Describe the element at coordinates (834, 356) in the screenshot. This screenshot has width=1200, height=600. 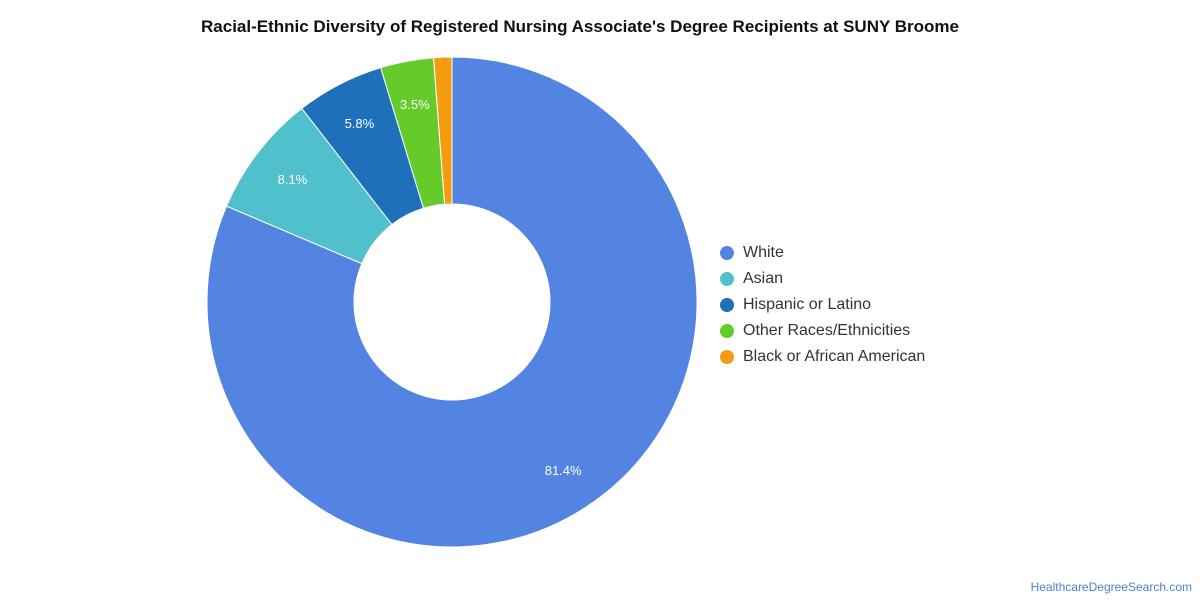
I see `legend-label-black: Black or African American` at that location.